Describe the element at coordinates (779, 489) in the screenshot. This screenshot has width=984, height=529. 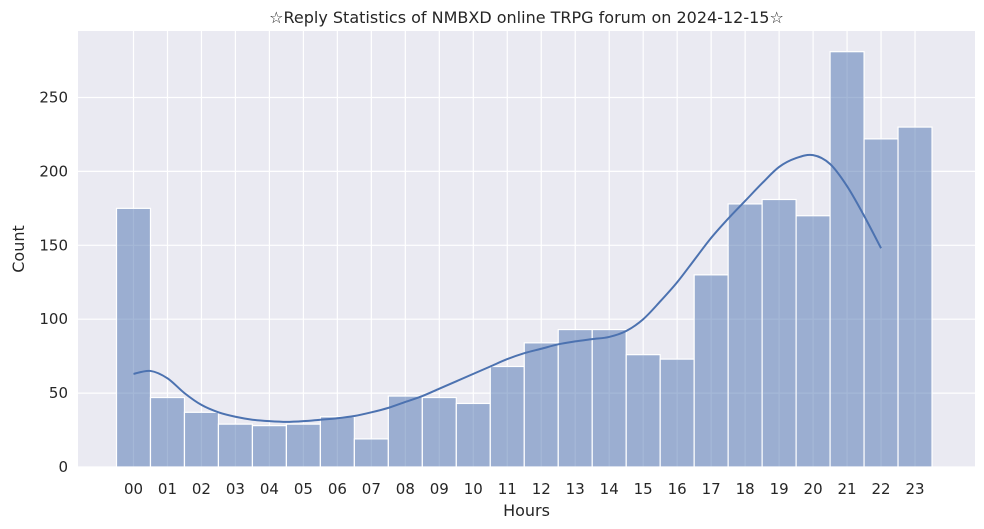
I see `x-tick-label: 19` at that location.